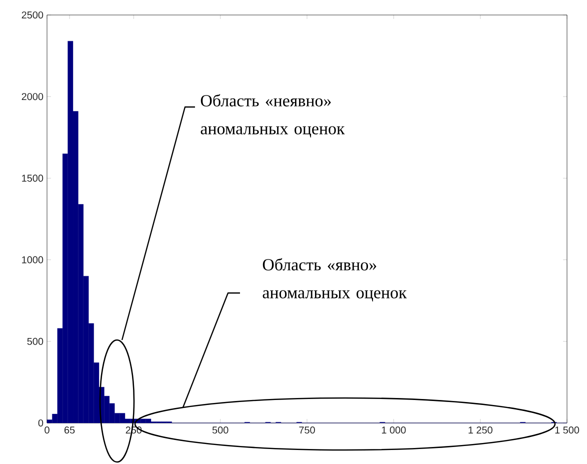  Describe the element at coordinates (394, 430) in the screenshot. I see `x-tick-label: 1 000` at that location.